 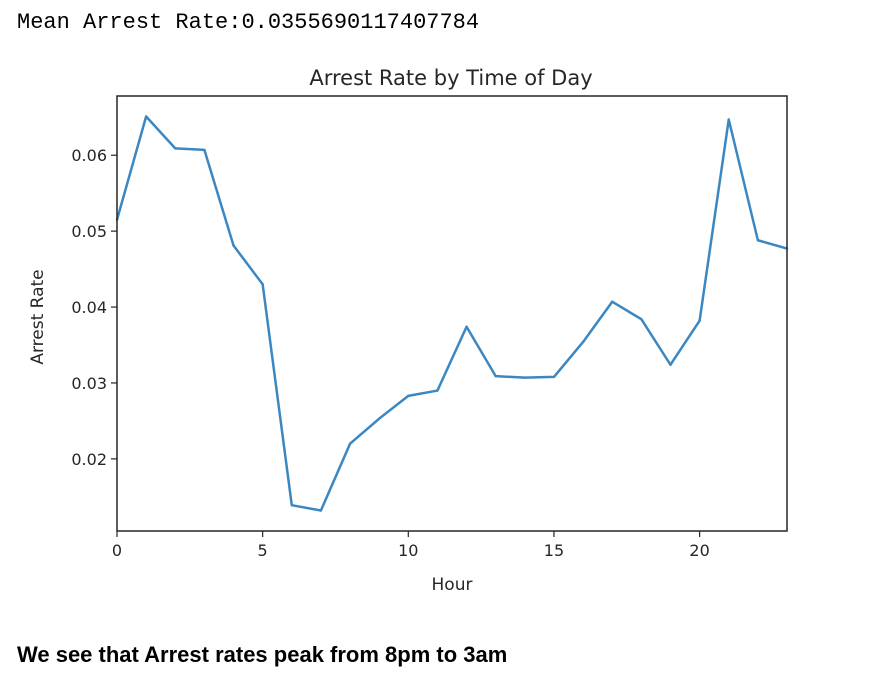 What do you see at coordinates (89, 383) in the screenshot?
I see `y-tick-label: 0.03` at bounding box center [89, 383].